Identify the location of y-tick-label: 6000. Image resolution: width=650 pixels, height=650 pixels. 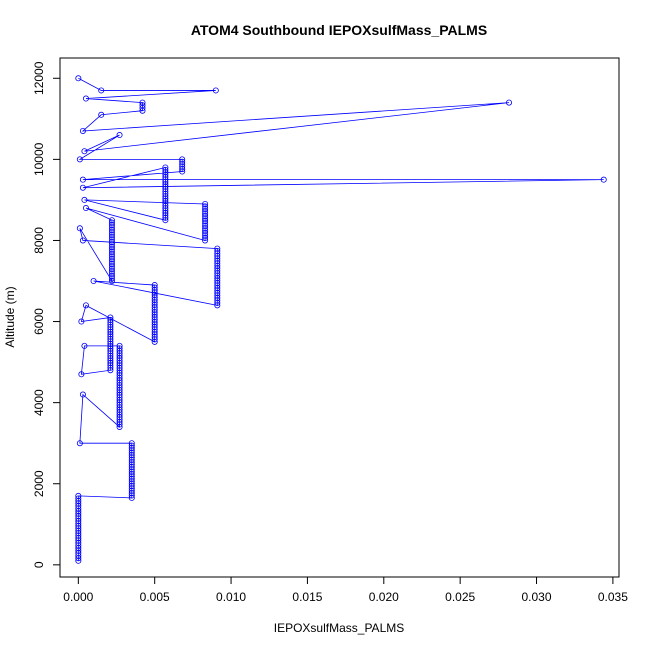
(39, 321).